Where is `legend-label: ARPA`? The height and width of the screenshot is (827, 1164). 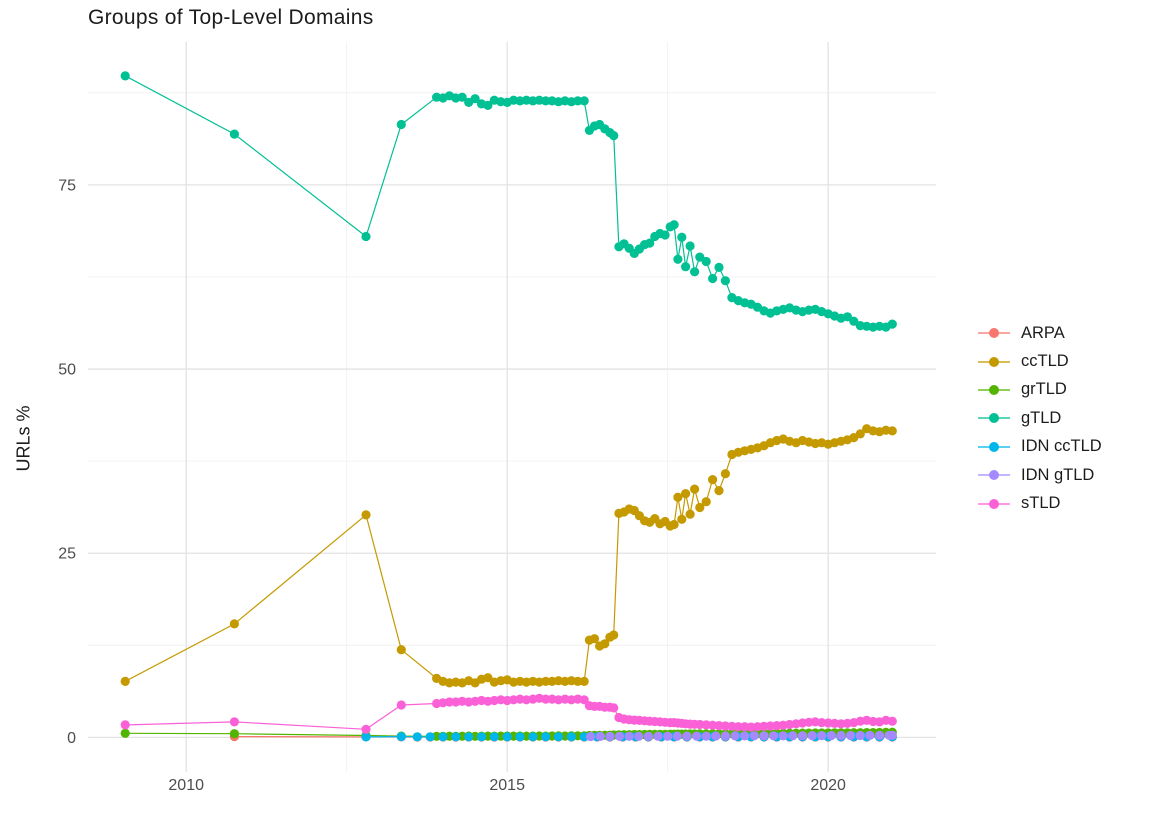
legend-label: ARPA is located at coordinates (1043, 332).